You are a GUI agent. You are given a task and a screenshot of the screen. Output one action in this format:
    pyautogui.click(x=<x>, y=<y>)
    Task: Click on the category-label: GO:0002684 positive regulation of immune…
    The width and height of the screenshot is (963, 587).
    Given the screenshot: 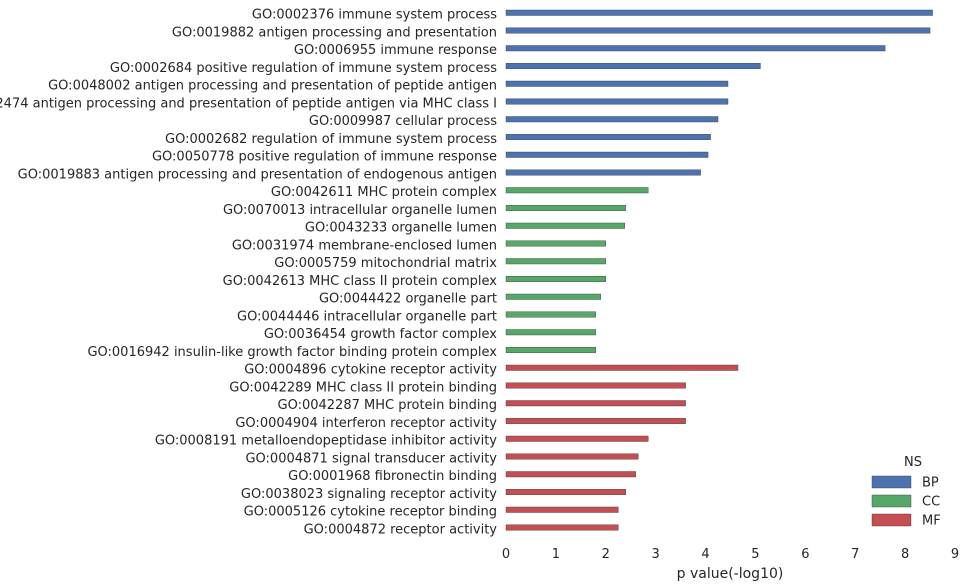 What is the action you would take?
    pyautogui.click(x=303, y=68)
    